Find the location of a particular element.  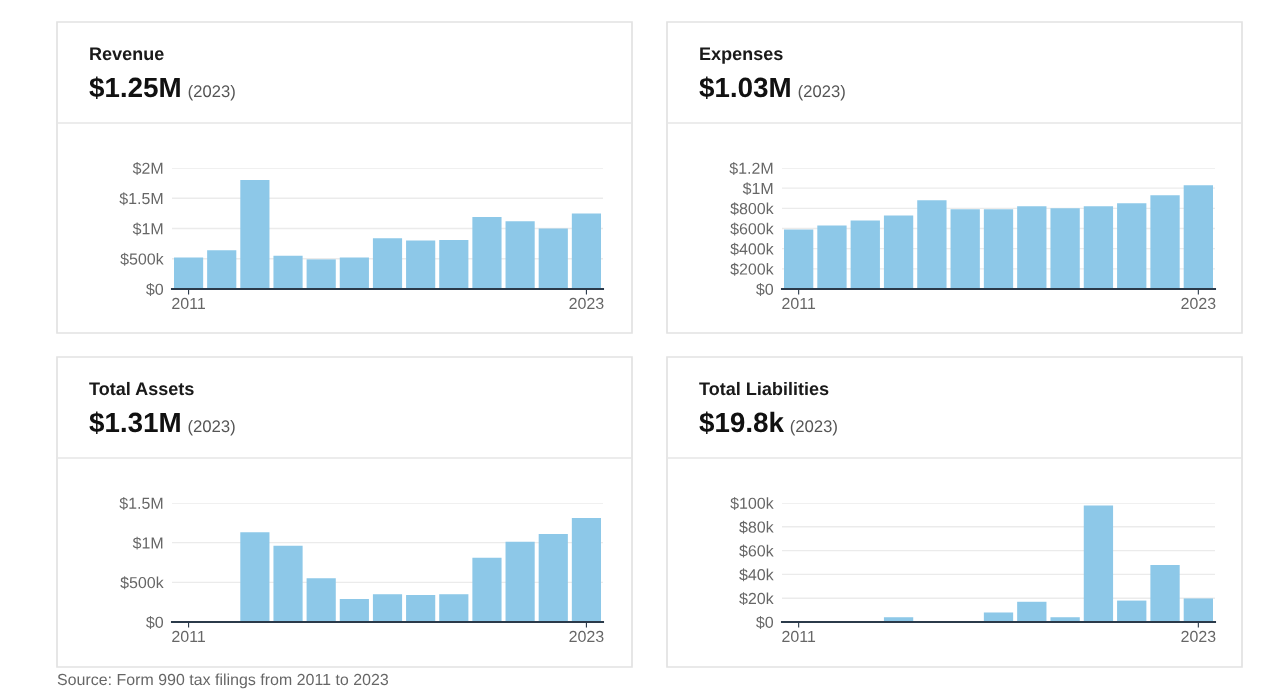

y-tick-label: $400k is located at coordinates (752, 249).